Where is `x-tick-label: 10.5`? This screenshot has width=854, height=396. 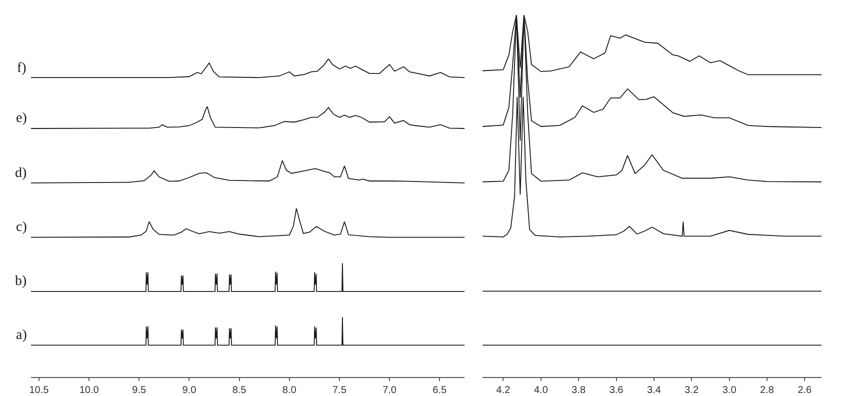 x-tick-label: 10.5 is located at coordinates (39, 390).